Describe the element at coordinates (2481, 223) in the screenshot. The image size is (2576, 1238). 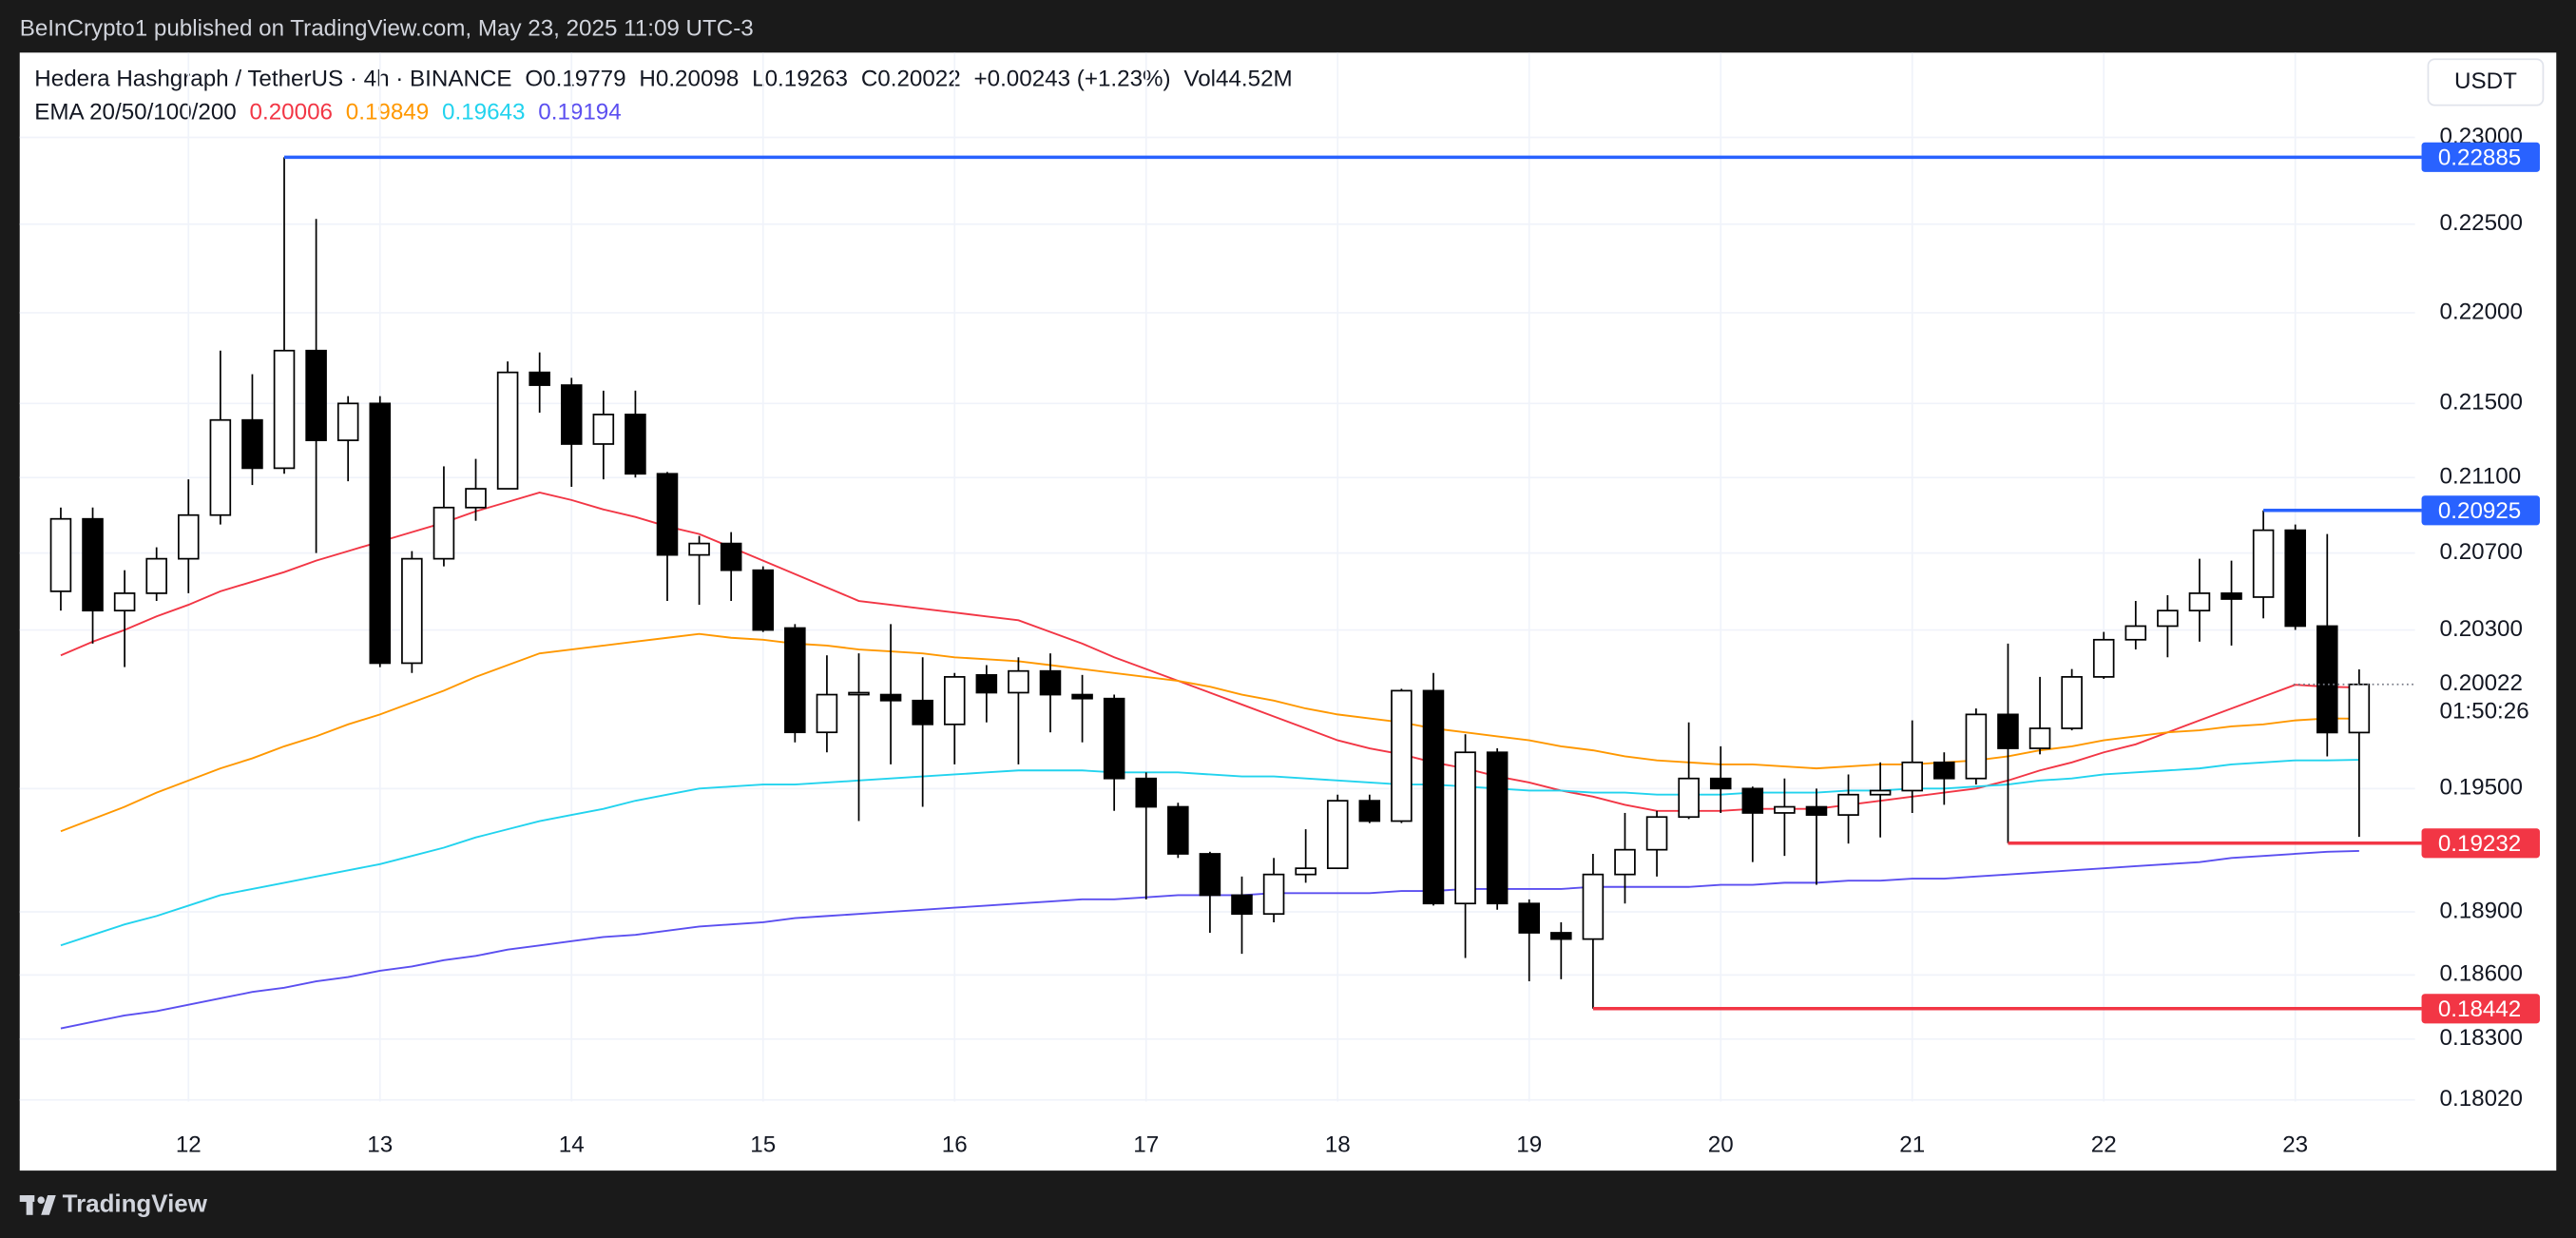
I see `y-tick-label: 0.22500` at that location.